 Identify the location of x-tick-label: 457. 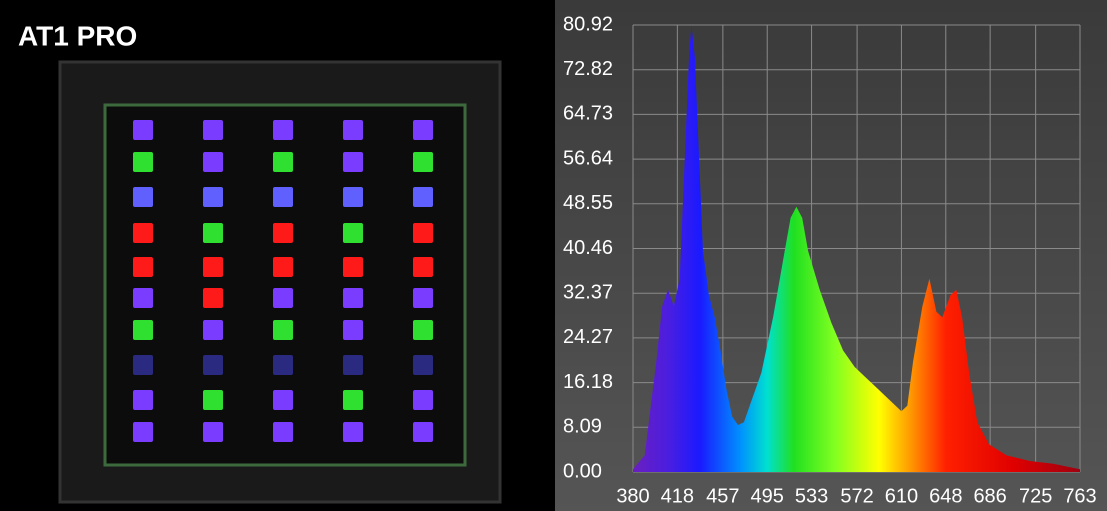
(722, 496).